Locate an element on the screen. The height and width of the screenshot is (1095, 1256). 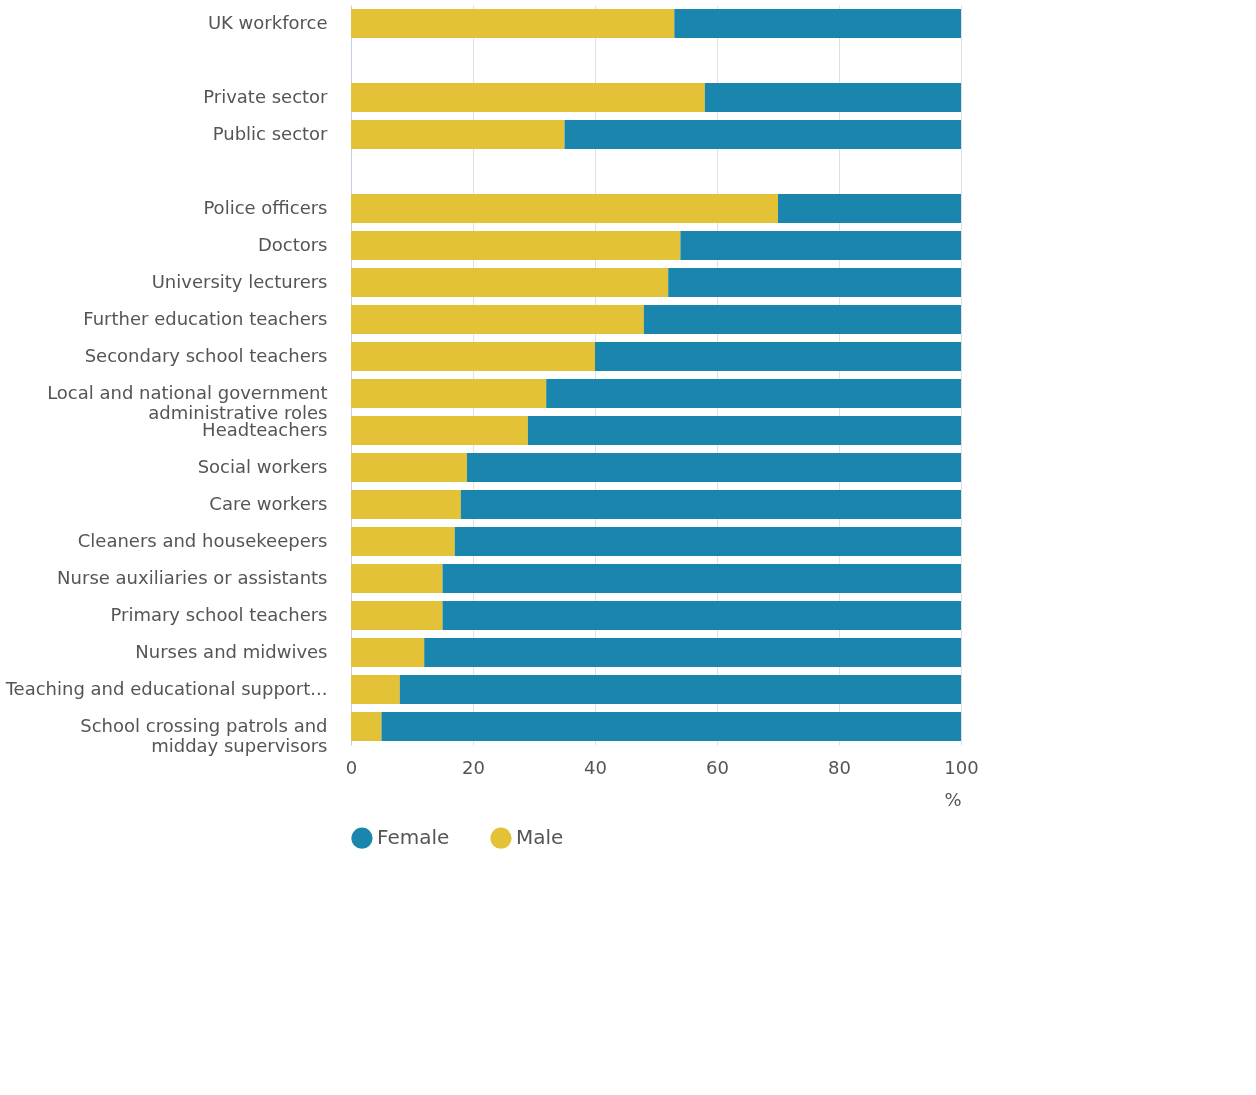
x-tick-label: 0 is located at coordinates (351, 767).